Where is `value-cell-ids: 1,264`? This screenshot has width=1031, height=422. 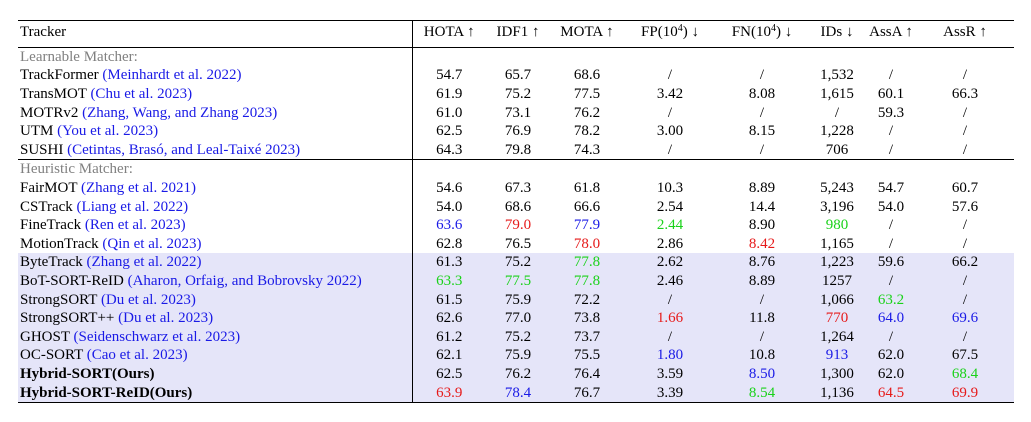 value-cell-ids: 1,264 is located at coordinates (837, 337).